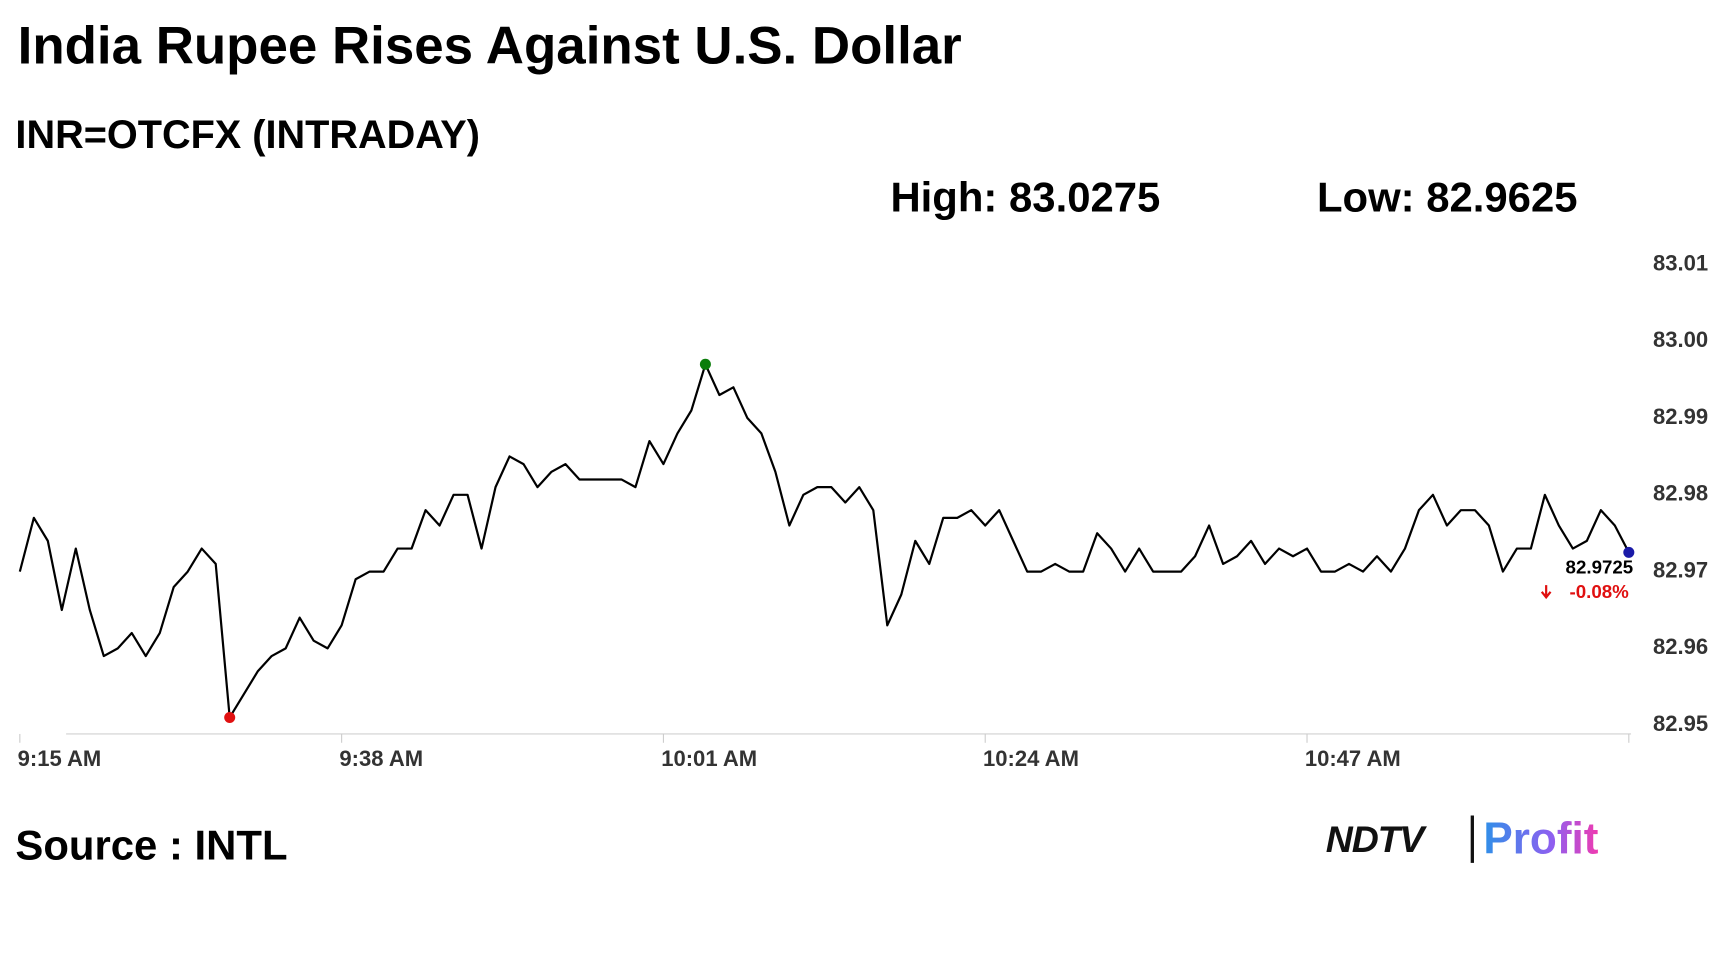  Describe the element at coordinates (1025, 197) in the screenshot. I see `high-label: High: 83.0275` at that location.